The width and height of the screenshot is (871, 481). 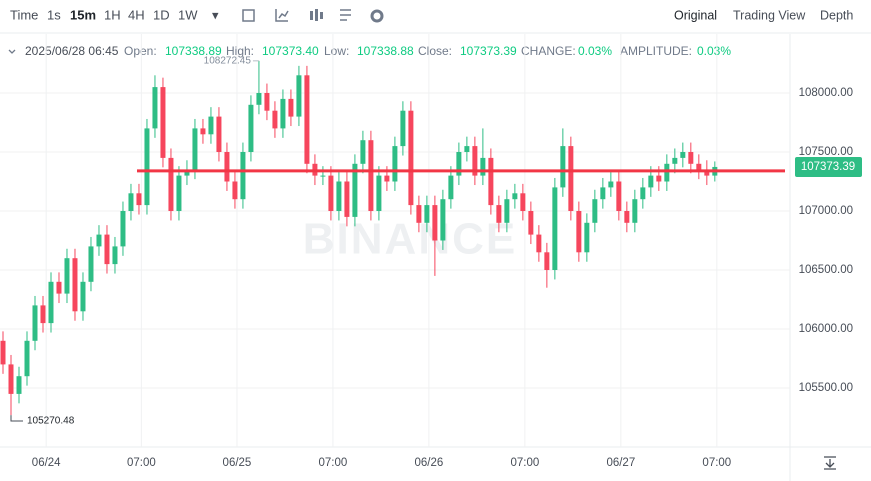 What do you see at coordinates (51, 421) in the screenshot?
I see `min-annotation: 105270.48` at bounding box center [51, 421].